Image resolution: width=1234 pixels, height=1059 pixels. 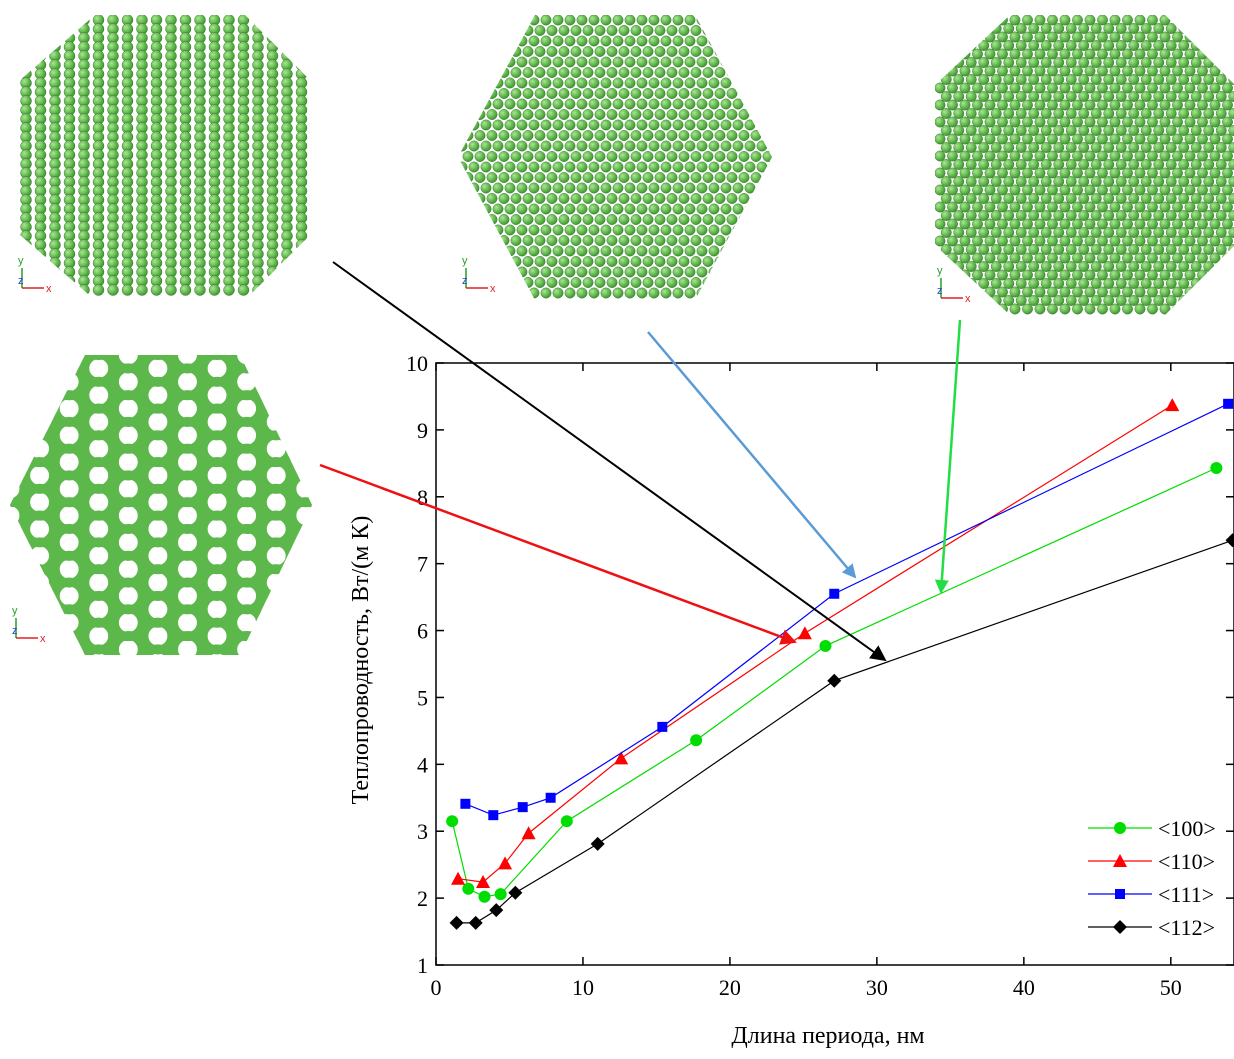 I want to click on x-tick-label: 30, so click(x=877, y=987).